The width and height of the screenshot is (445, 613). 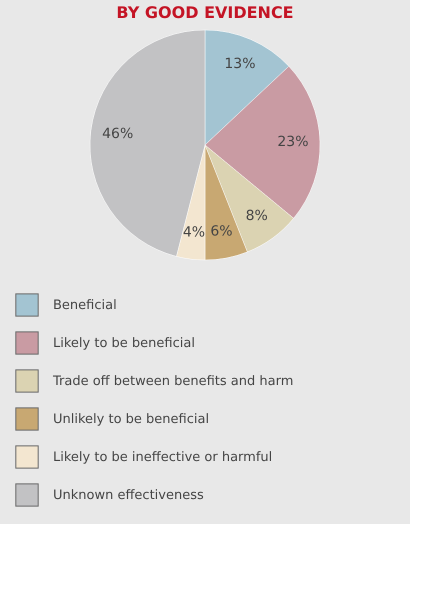 I want to click on data-label: 6%, so click(x=221, y=231).